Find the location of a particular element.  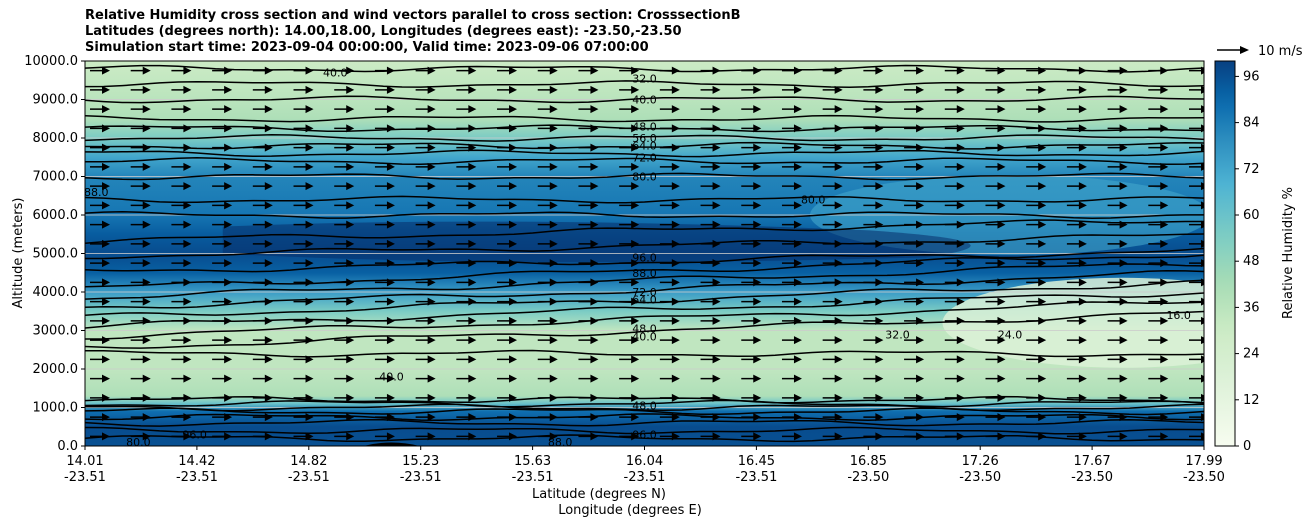

y-tick-label: 10000.0 is located at coordinates (51, 61).